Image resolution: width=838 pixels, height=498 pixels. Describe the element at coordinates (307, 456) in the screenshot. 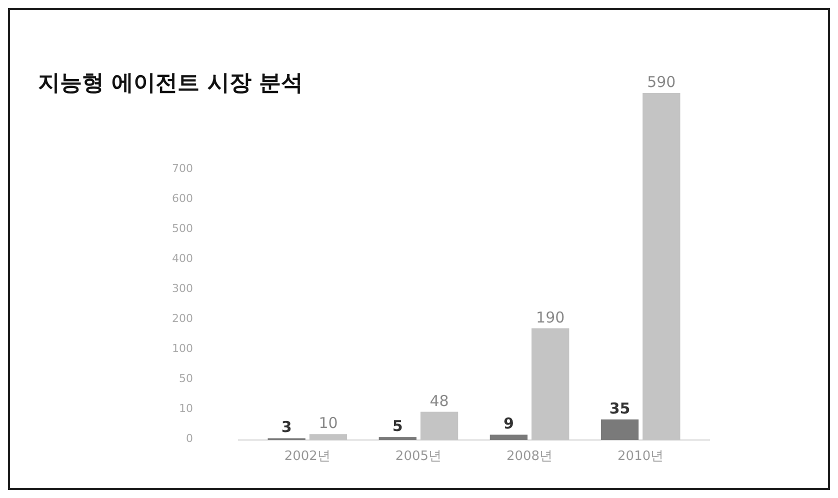

I see `x-tick-label: 2002년` at that location.